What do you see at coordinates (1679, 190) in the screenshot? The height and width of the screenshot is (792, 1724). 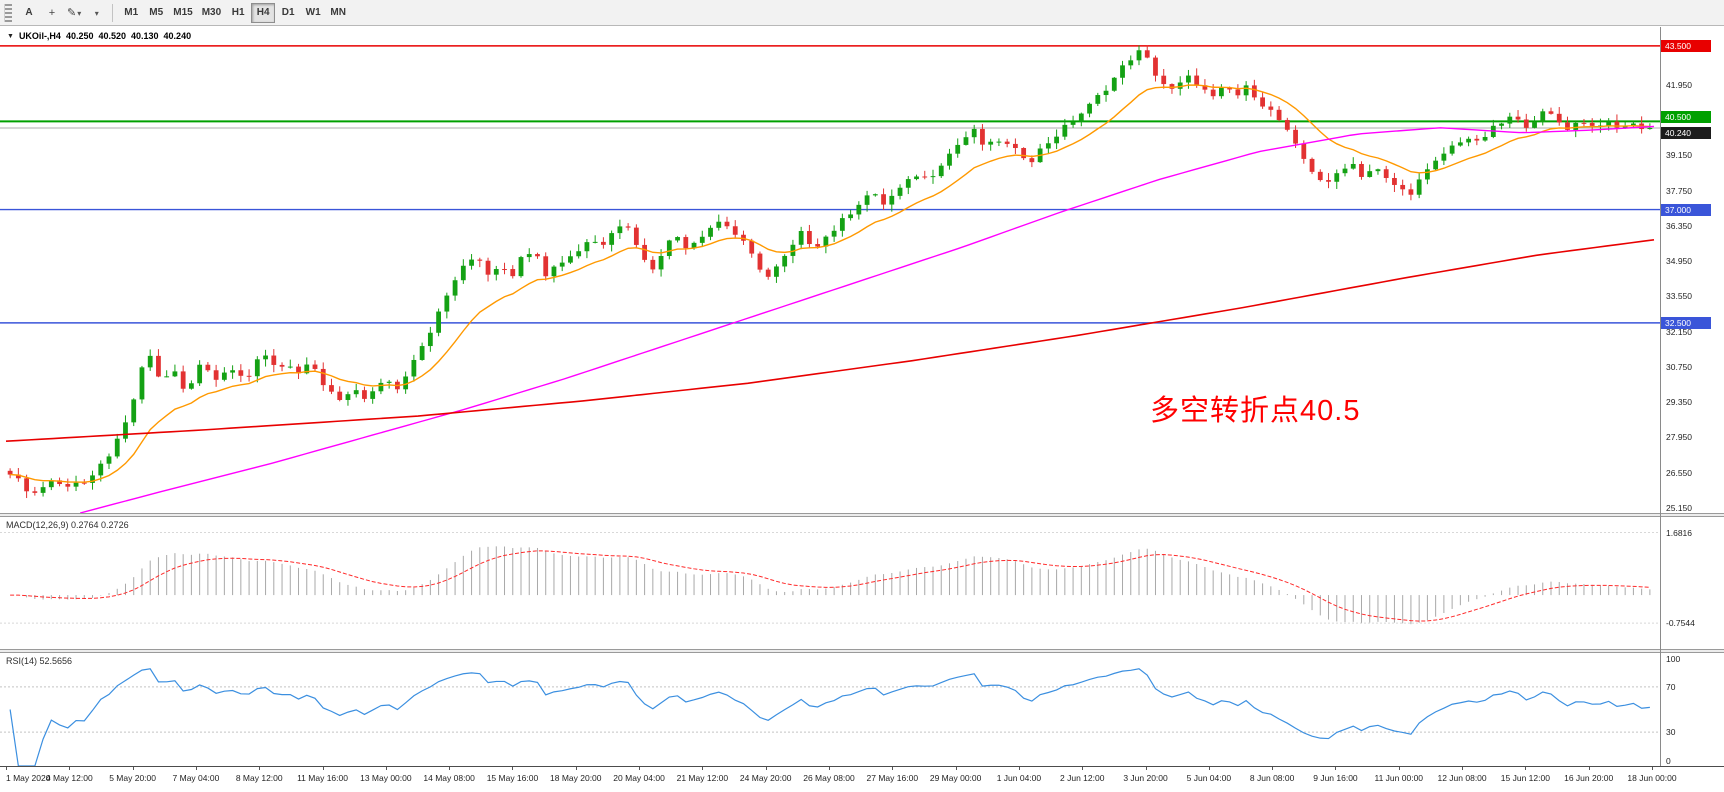 I see `price-tick-label: 37.750` at bounding box center [1679, 190].